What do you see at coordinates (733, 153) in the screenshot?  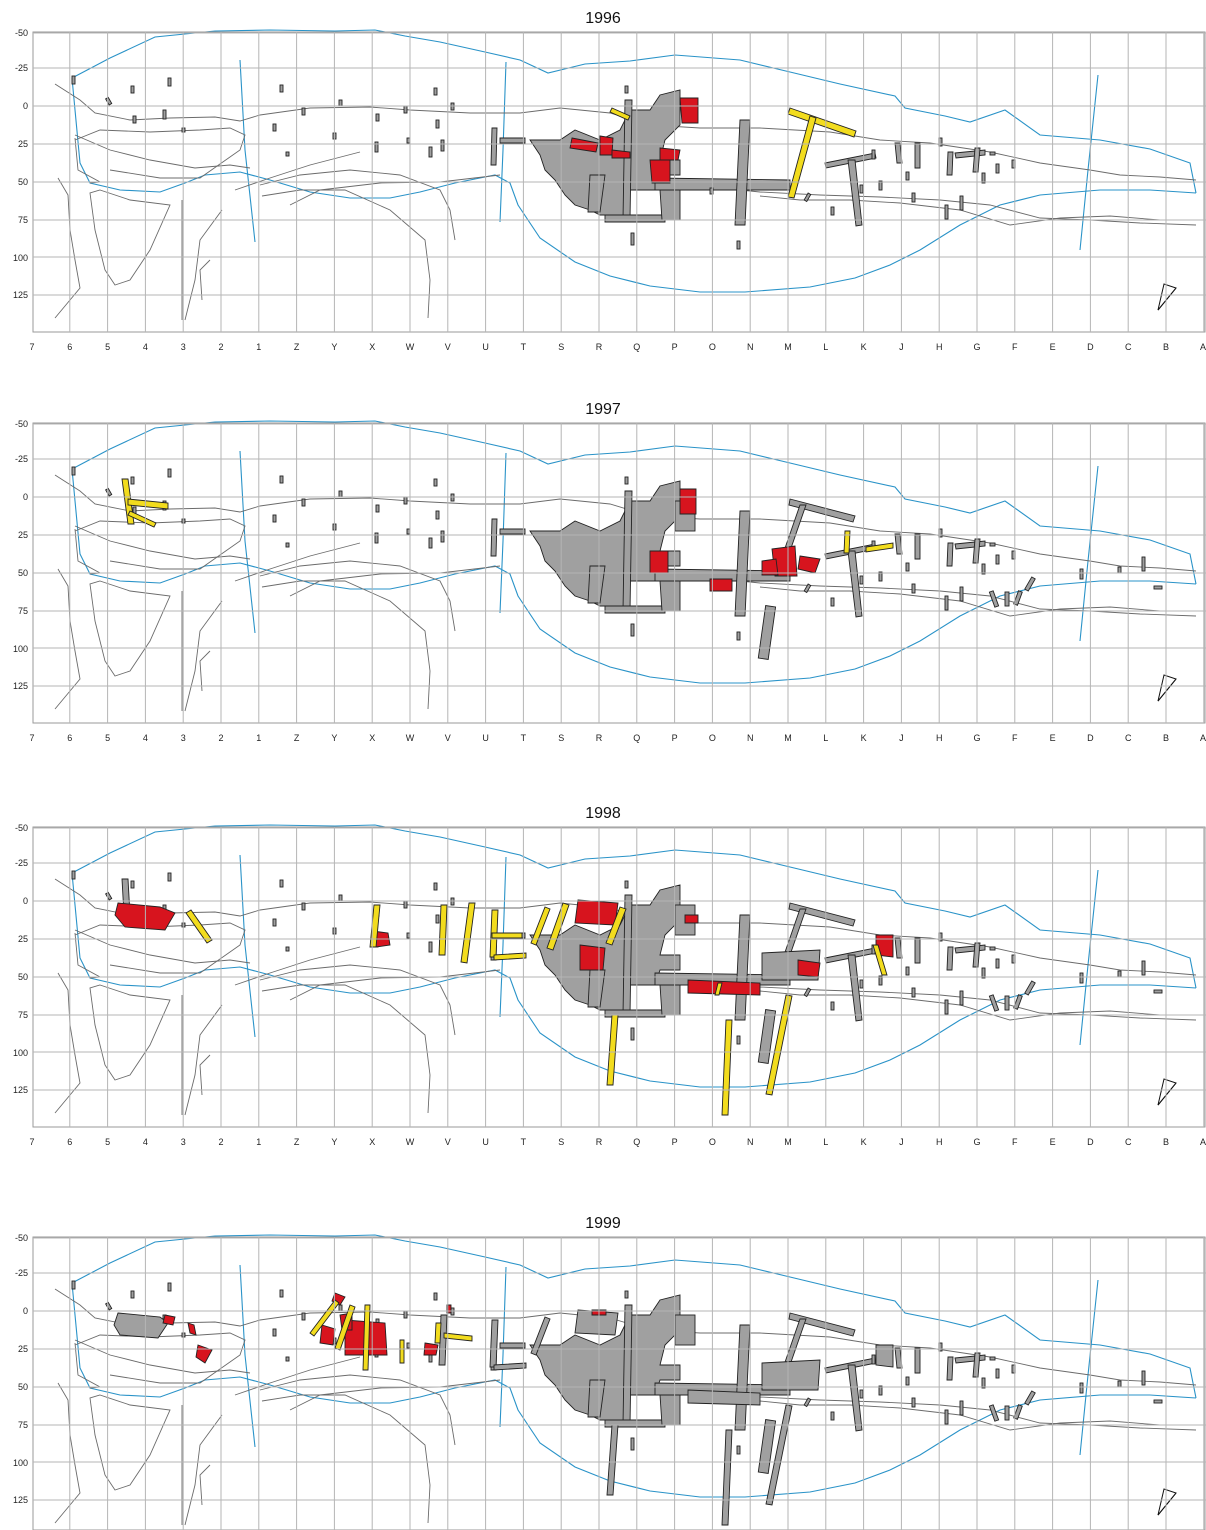 I see `trenches-1996` at bounding box center [733, 153].